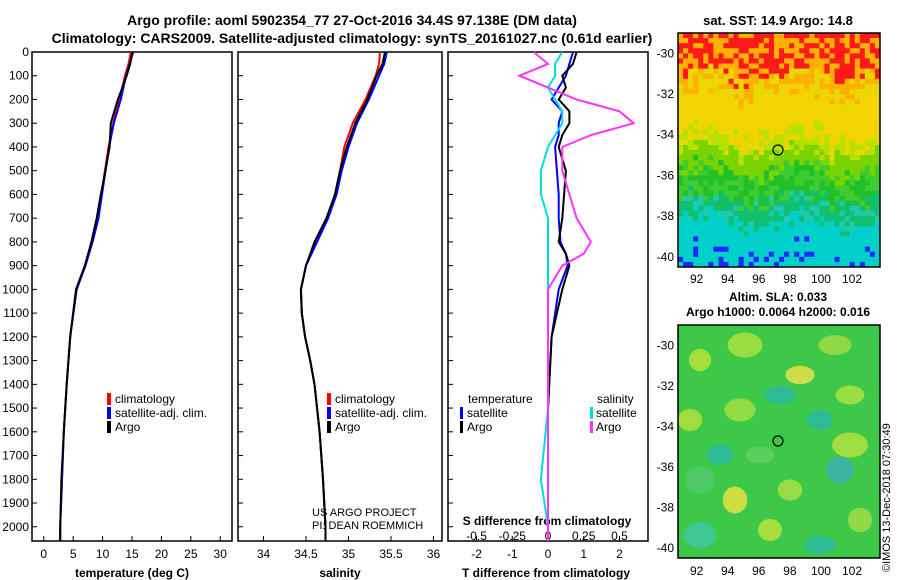  I want to click on depth-tick-label: 1100, so click(16, 313).